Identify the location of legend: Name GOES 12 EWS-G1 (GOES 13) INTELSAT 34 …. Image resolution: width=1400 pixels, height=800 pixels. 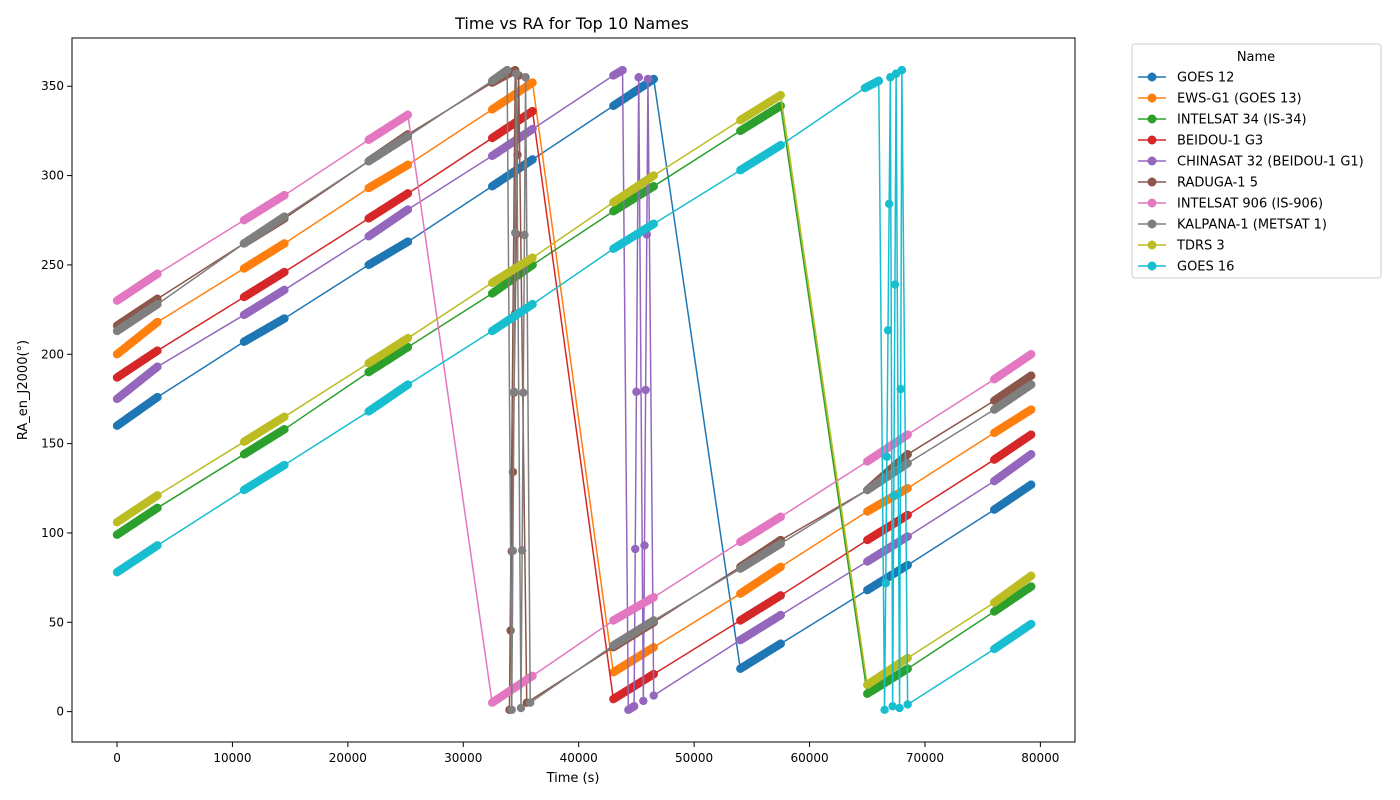
(1256, 161).